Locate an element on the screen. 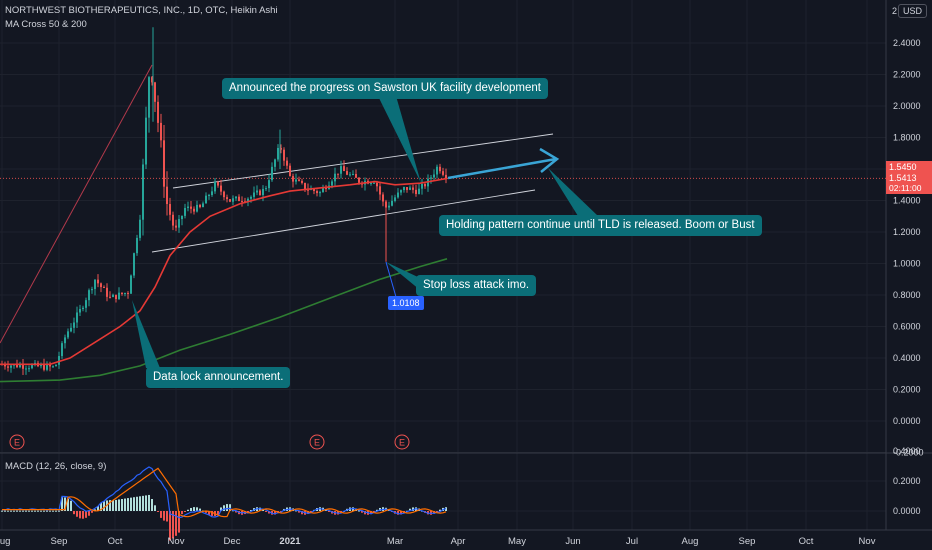 The width and height of the screenshot is (932, 550). time-tick: Oct is located at coordinates (806, 541).